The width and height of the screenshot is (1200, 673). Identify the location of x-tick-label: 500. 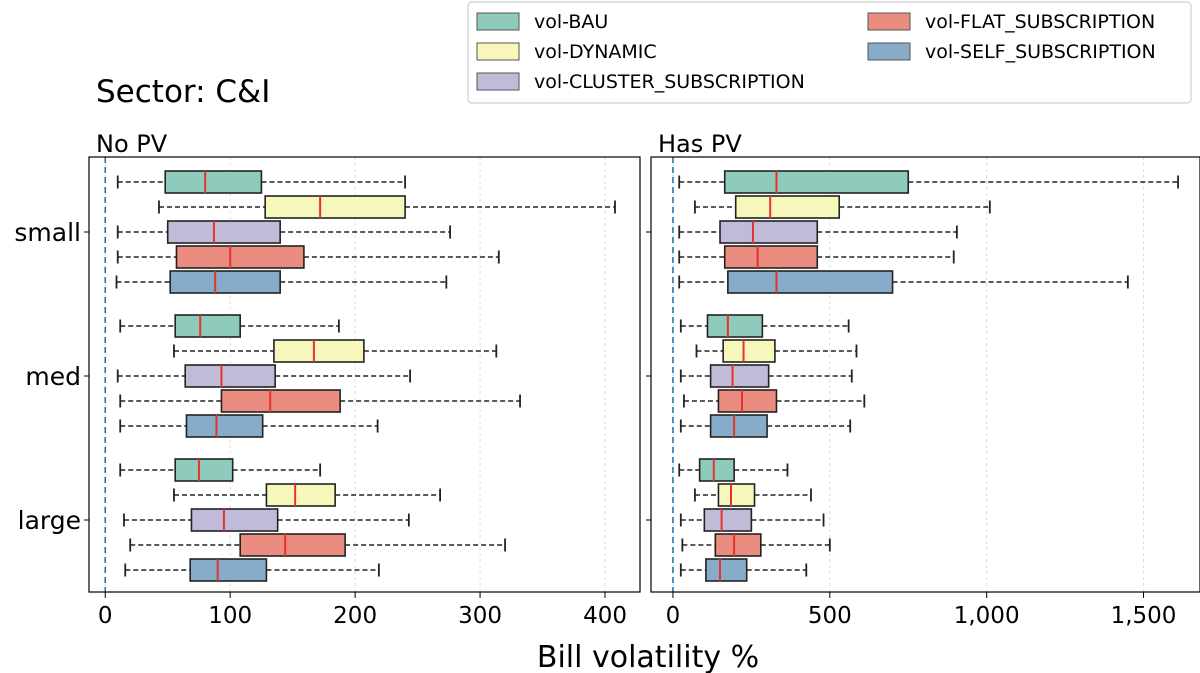
(830, 616).